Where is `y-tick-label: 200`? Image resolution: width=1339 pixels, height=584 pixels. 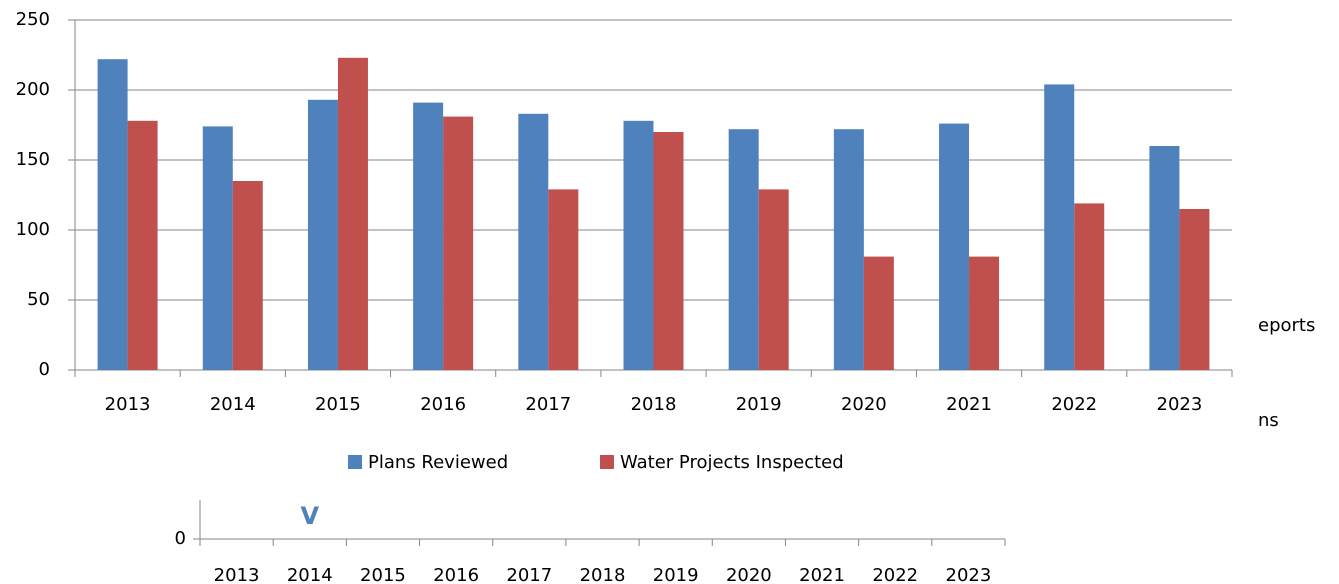 y-tick-label: 200 is located at coordinates (33, 89).